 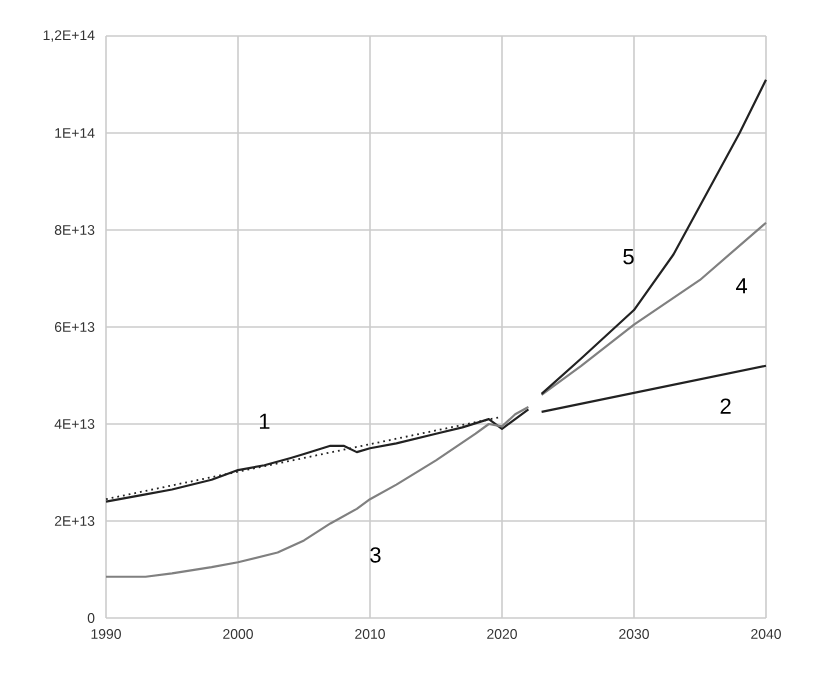 What do you see at coordinates (725, 406) in the screenshot?
I see `series-label: 2` at bounding box center [725, 406].